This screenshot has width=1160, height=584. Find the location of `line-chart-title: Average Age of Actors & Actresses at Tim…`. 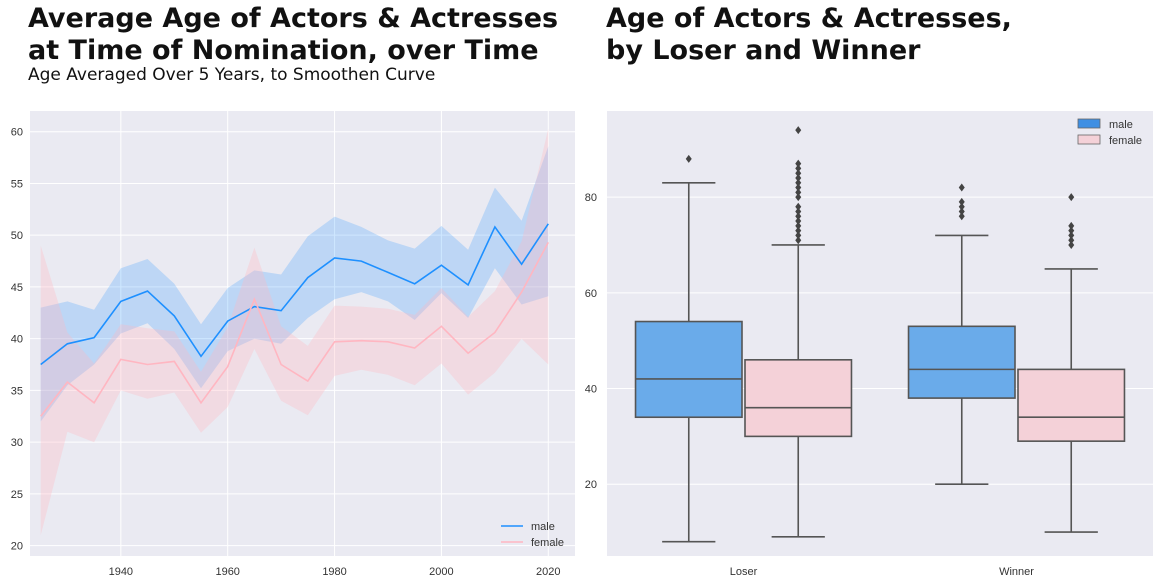

line-chart-title: Average Age of Actors & Actresses at Tim… is located at coordinates (293, 34).